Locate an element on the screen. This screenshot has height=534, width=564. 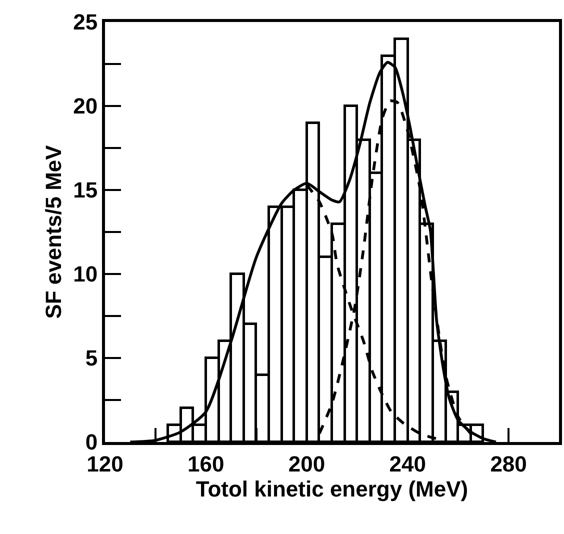
y-tick-label: 15 is located at coordinates (85, 190).